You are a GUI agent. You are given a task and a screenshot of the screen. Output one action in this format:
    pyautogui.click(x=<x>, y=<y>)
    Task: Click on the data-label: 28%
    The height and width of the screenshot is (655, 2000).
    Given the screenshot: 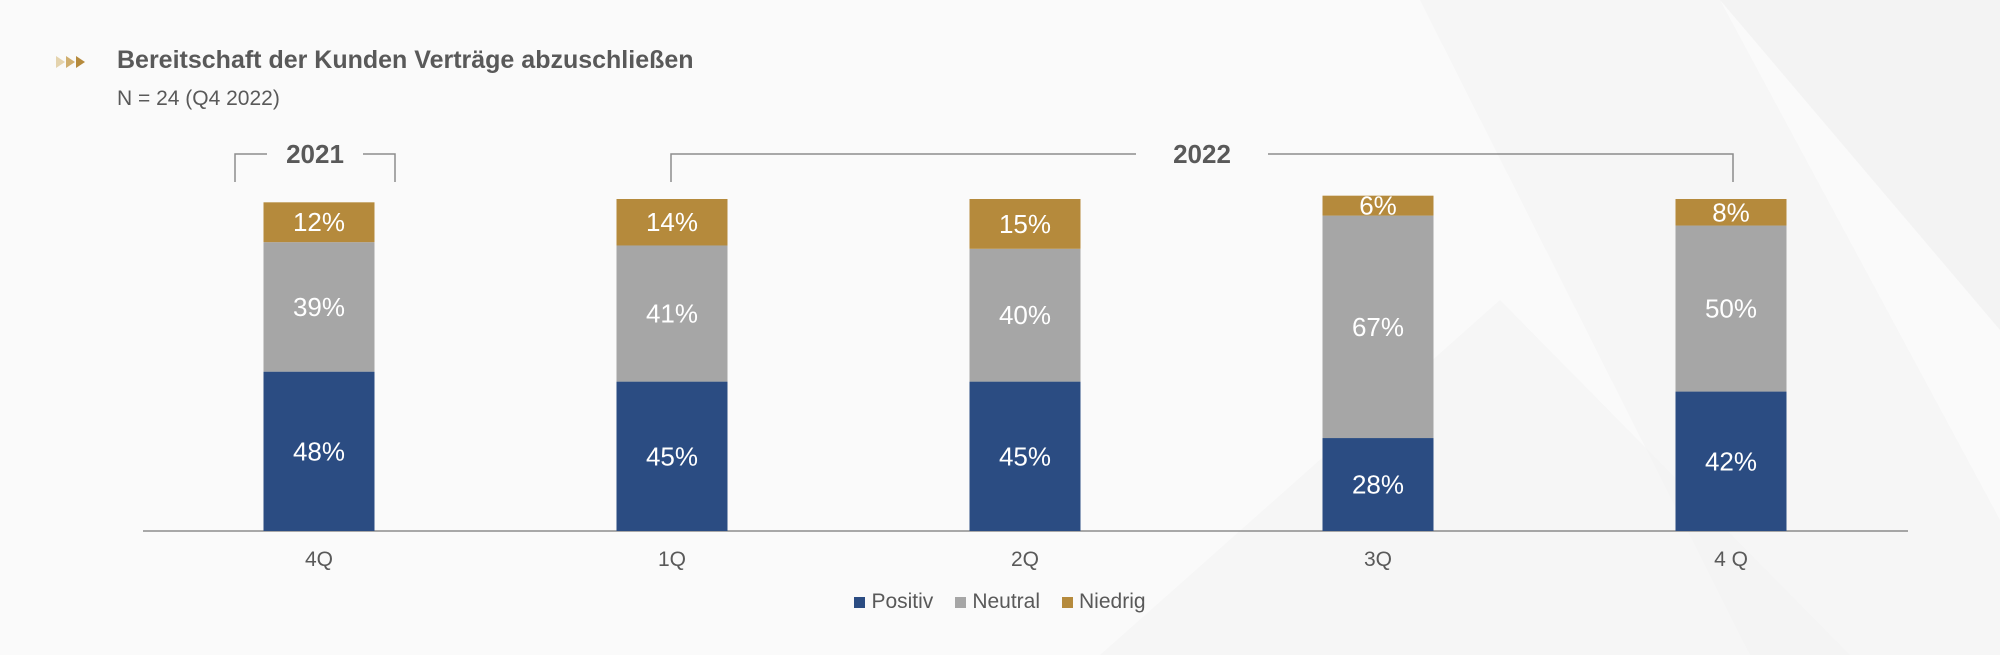 What is the action you would take?
    pyautogui.click(x=1378, y=485)
    